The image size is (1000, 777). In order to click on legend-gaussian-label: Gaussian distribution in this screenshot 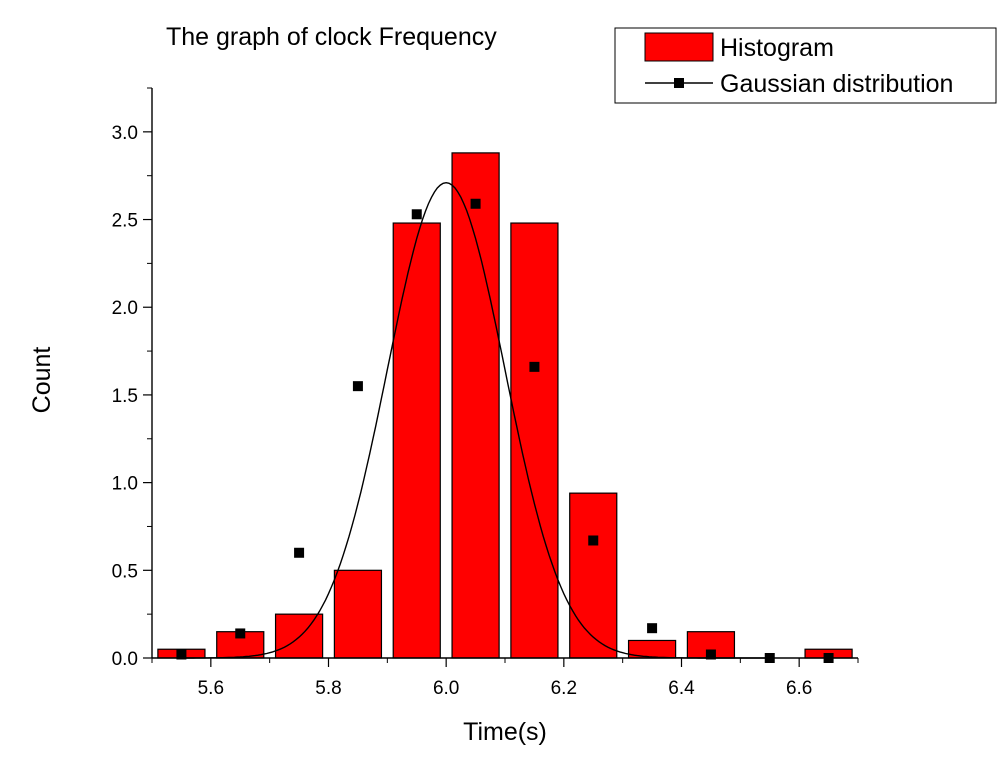, I will do `click(836, 84)`.